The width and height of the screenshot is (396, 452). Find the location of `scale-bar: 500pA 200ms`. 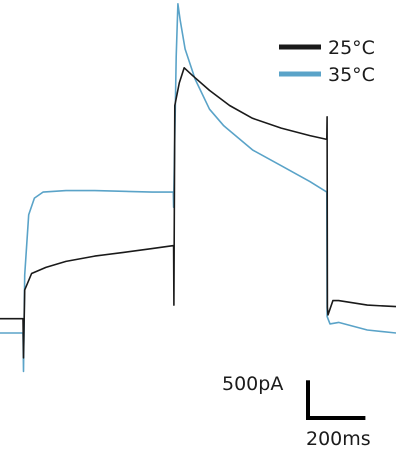

scale-bar: 500pA 200ms is located at coordinates (296, 411).